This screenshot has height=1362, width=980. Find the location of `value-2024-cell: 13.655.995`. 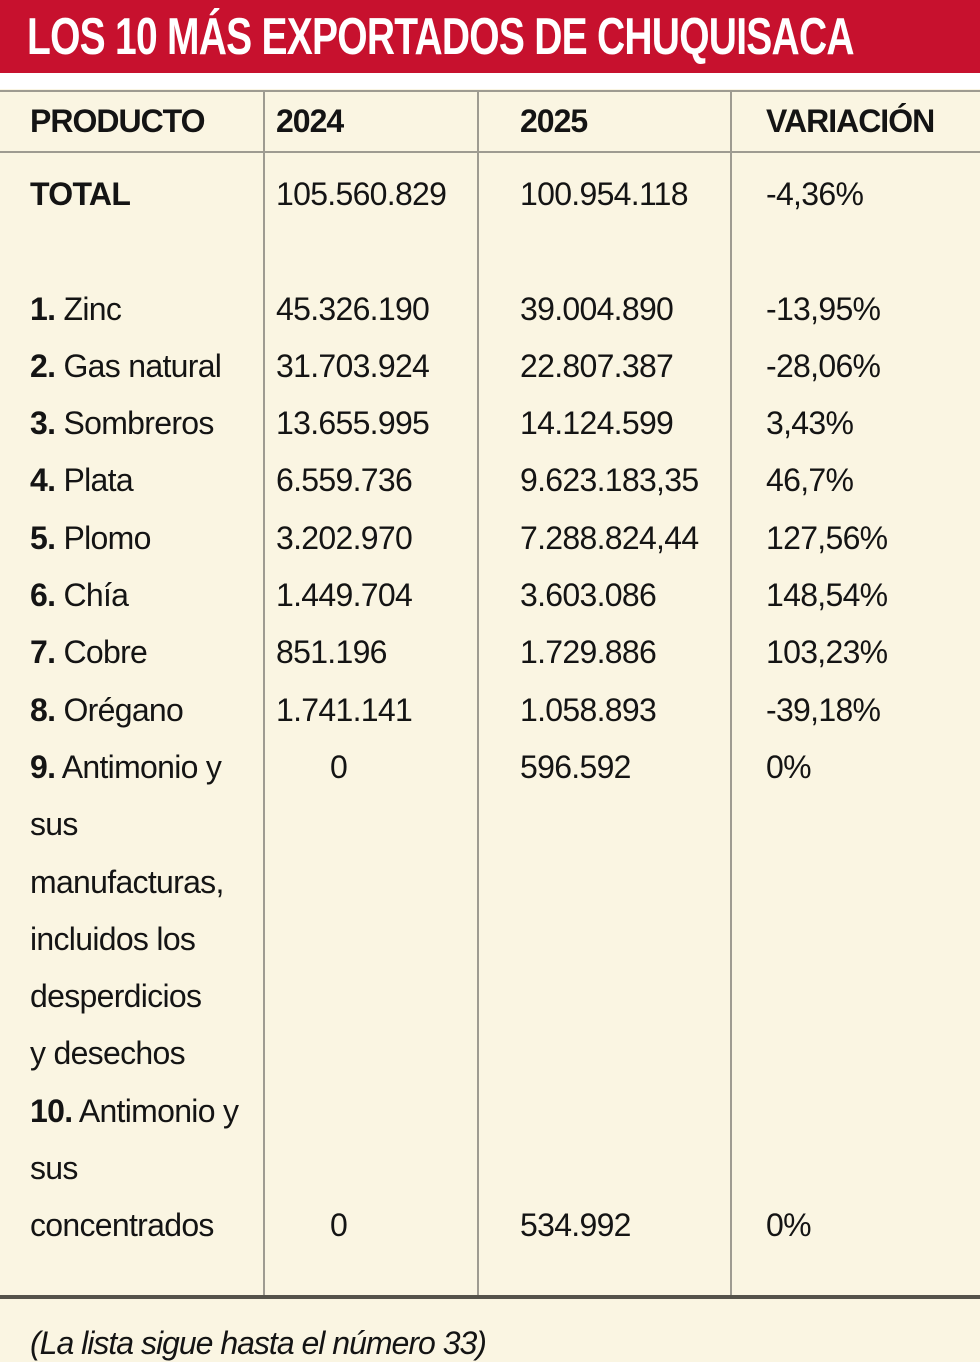

value-2024-cell: 13.655.995 is located at coordinates (353, 423).